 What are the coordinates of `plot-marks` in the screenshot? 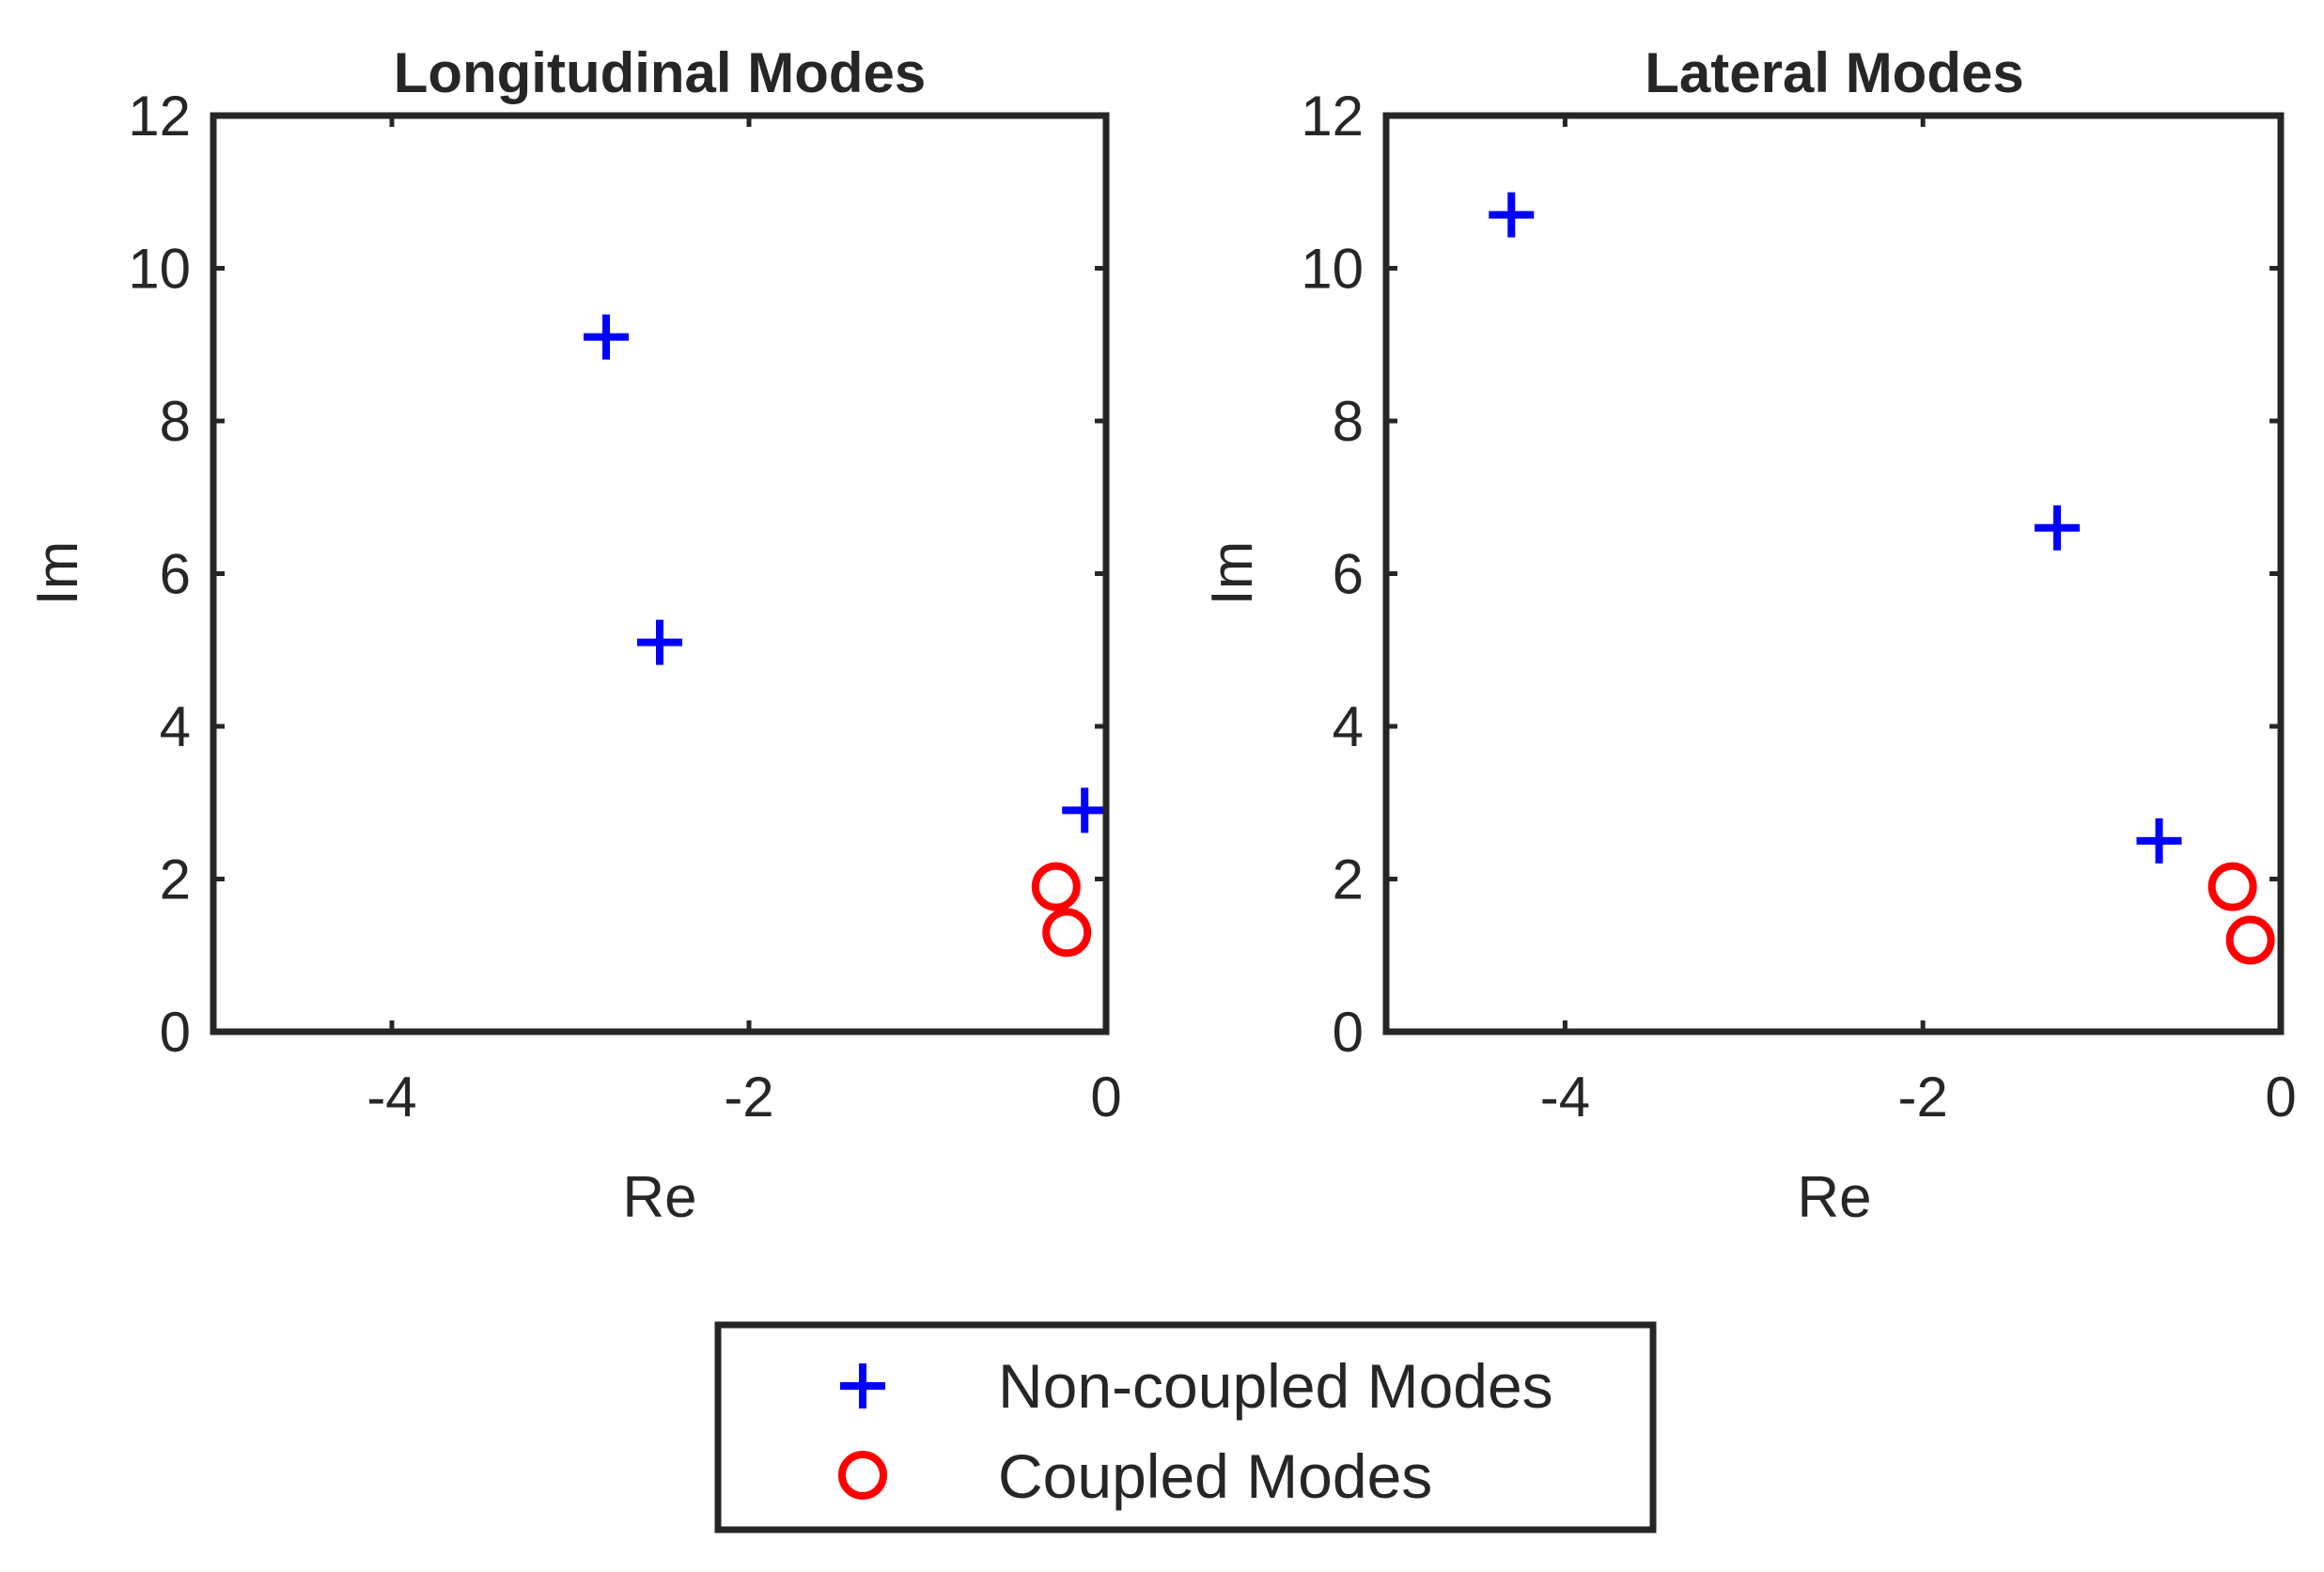 It's located at (846, 635).